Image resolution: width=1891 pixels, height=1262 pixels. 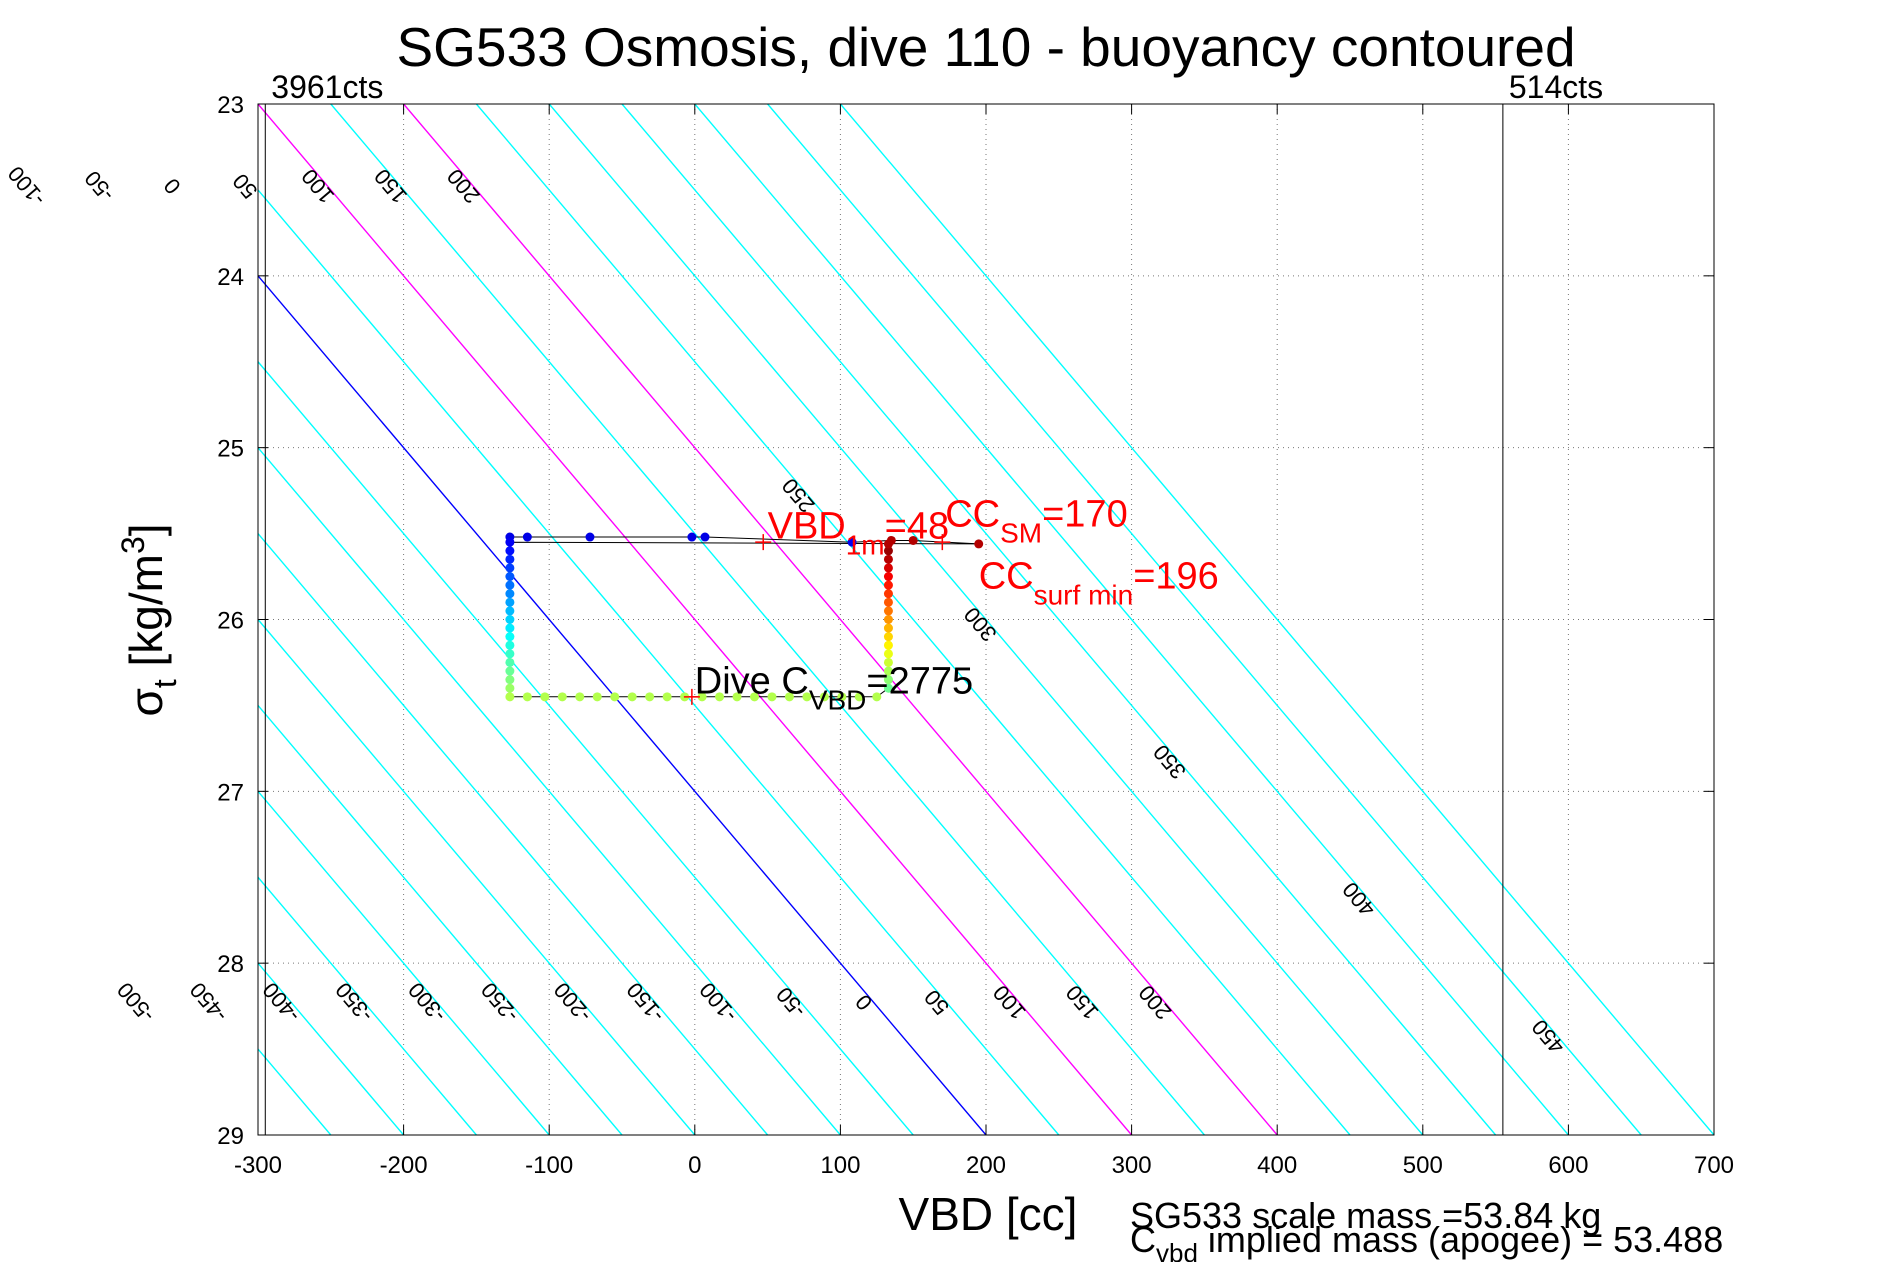 I want to click on x-tick-label: 700, so click(x=1714, y=1165).